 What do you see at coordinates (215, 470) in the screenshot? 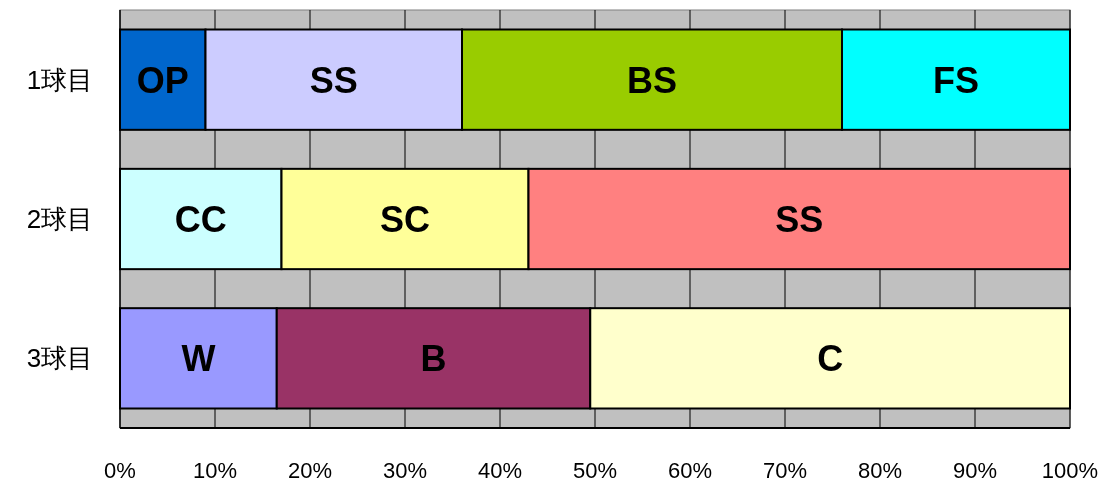
I see `x-tick-label: 10%` at bounding box center [215, 470].